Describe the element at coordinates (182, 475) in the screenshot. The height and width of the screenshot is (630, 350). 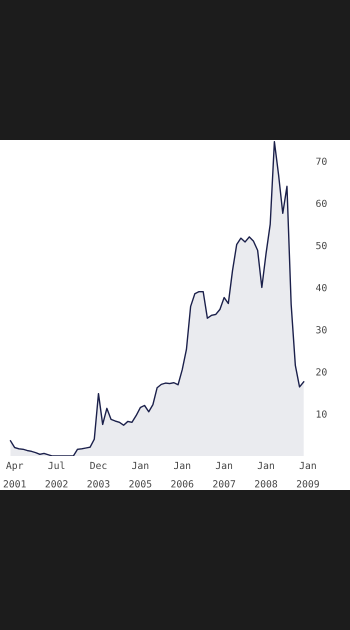
I see `x-tick-label: Jan 2006` at that location.